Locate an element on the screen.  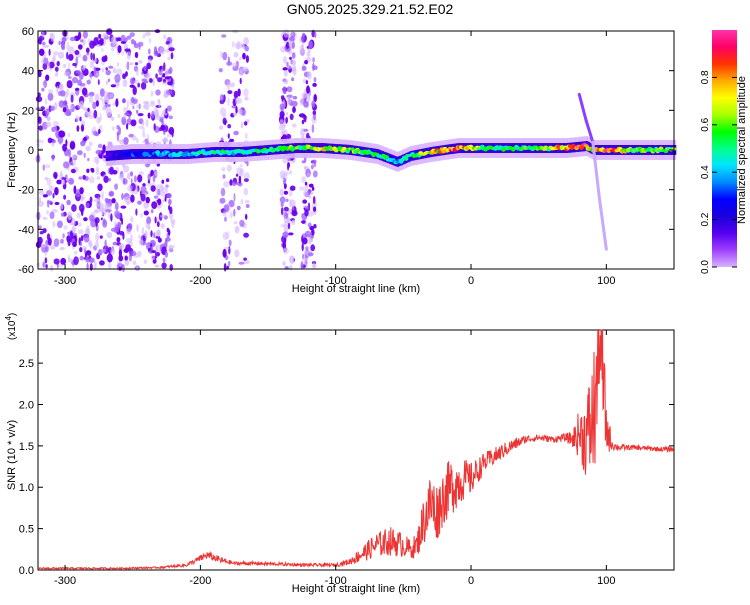
colorbar-label: Normalized spectral amplitude is located at coordinates (742, 150).